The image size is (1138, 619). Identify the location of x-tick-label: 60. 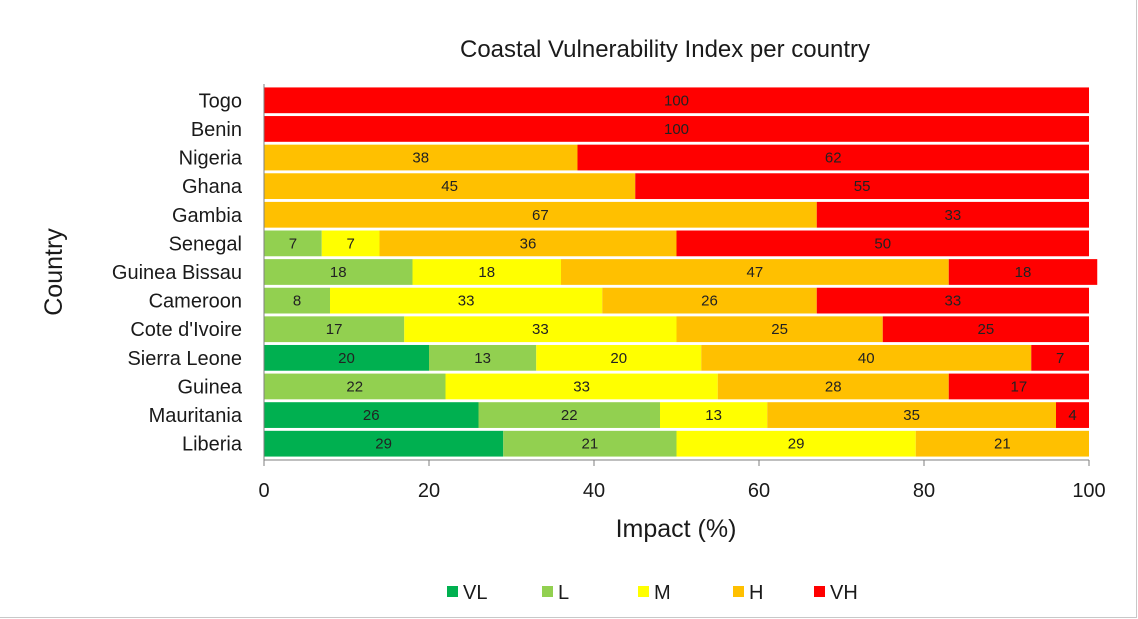
(759, 491).